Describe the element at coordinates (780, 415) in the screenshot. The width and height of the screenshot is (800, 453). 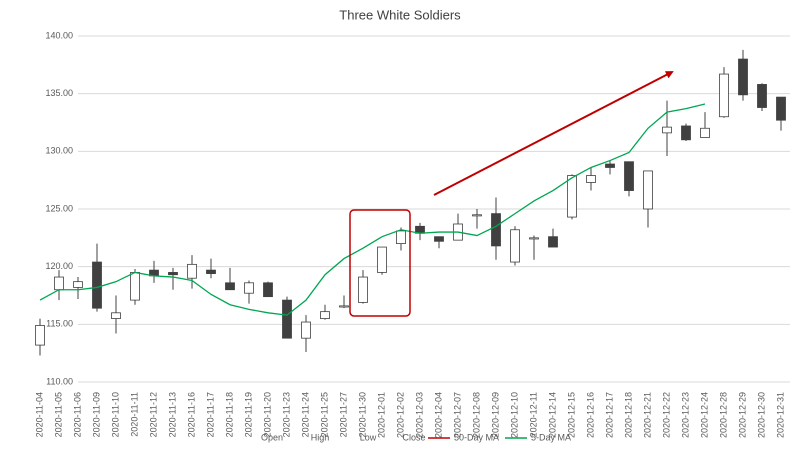
I see `x-tick-label: 2020-12-31` at that location.